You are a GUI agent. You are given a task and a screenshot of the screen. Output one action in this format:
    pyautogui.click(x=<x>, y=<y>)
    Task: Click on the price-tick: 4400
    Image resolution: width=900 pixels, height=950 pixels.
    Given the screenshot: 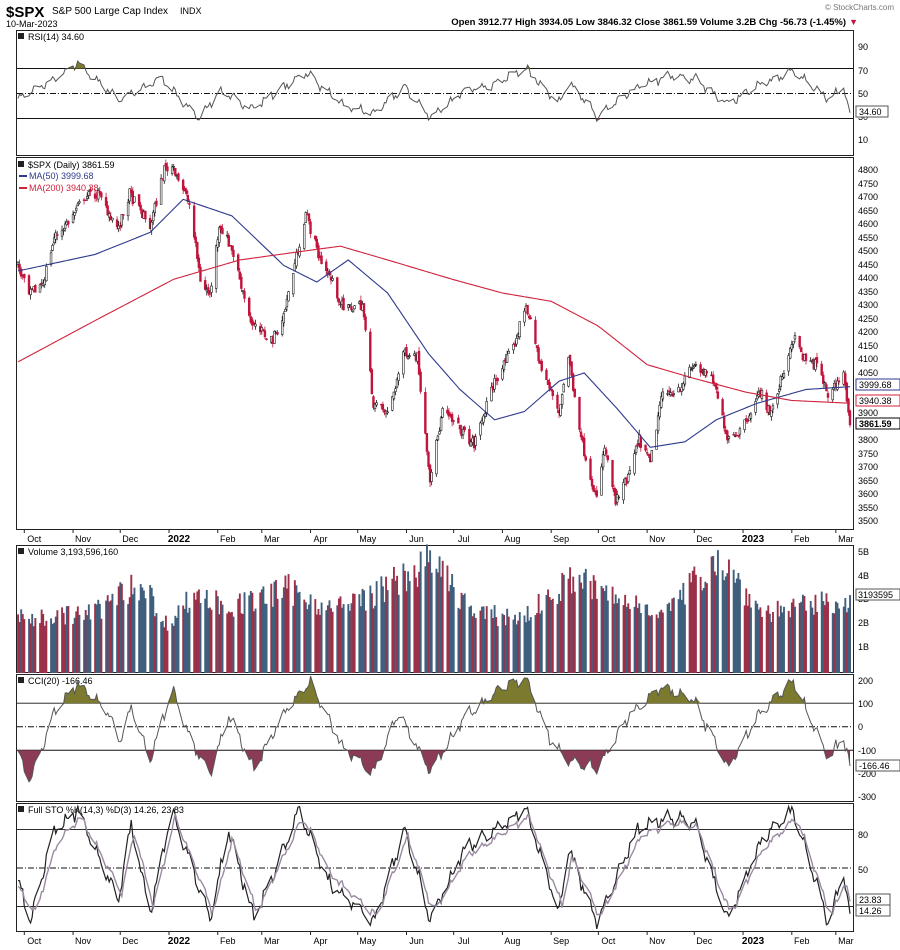 What is the action you would take?
    pyautogui.click(x=868, y=278)
    